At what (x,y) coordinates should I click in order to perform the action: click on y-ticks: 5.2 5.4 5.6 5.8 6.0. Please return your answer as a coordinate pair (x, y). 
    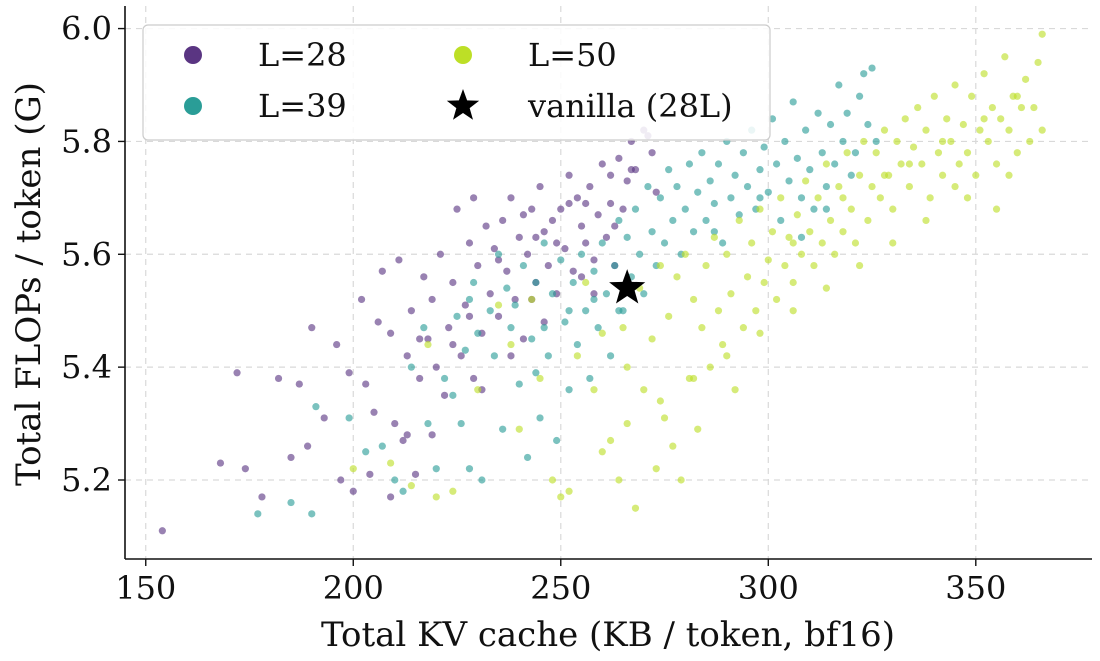
    Looking at the image, I should click on (93, 254).